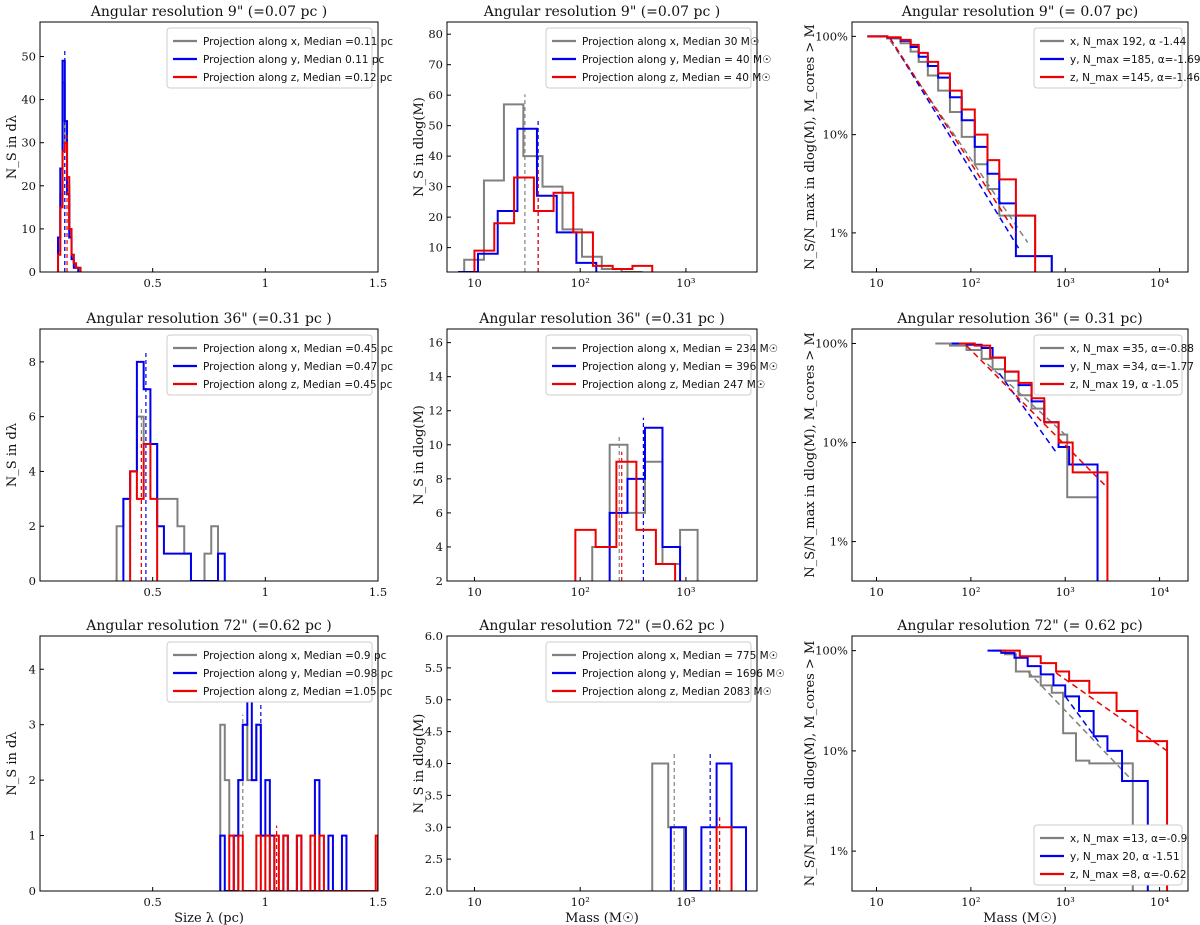  Describe the element at coordinates (1124, 385) in the screenshot. I see `legend-label-z: z, N_max 19, α -1.05` at that location.